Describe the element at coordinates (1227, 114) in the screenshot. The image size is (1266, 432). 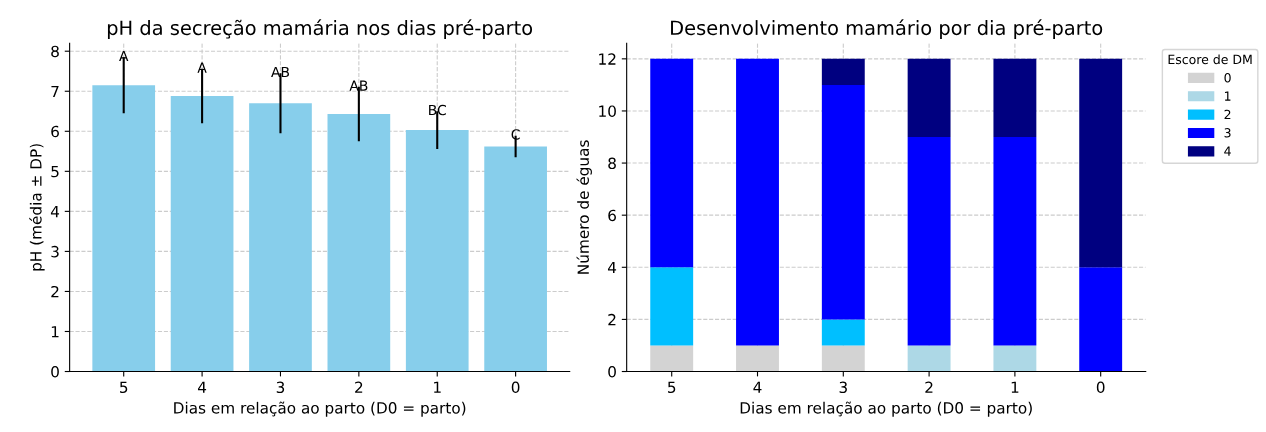
I see `legend-label: 2` at that location.